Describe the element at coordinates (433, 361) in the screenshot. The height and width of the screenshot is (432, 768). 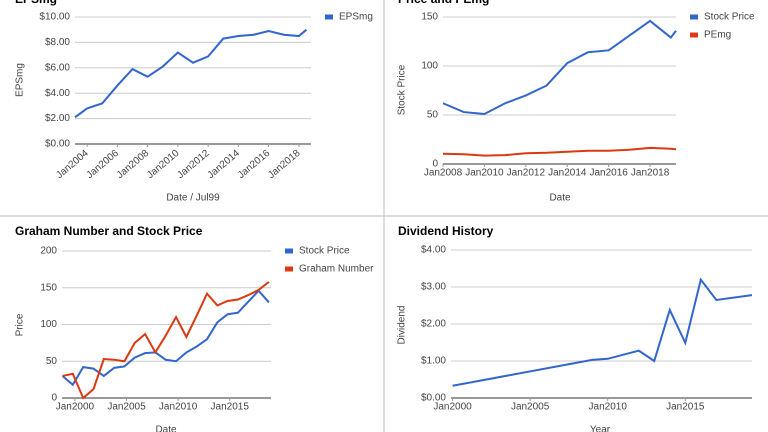
I see `y-tick-label: $1.00` at that location.